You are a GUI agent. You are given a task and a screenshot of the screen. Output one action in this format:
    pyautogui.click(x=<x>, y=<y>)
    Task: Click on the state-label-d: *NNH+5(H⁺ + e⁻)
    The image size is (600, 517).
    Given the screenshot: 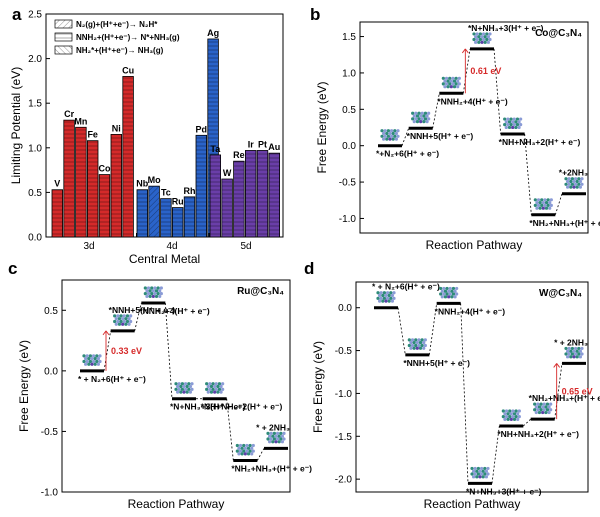 What is the action you would take?
    pyautogui.click(x=436, y=363)
    